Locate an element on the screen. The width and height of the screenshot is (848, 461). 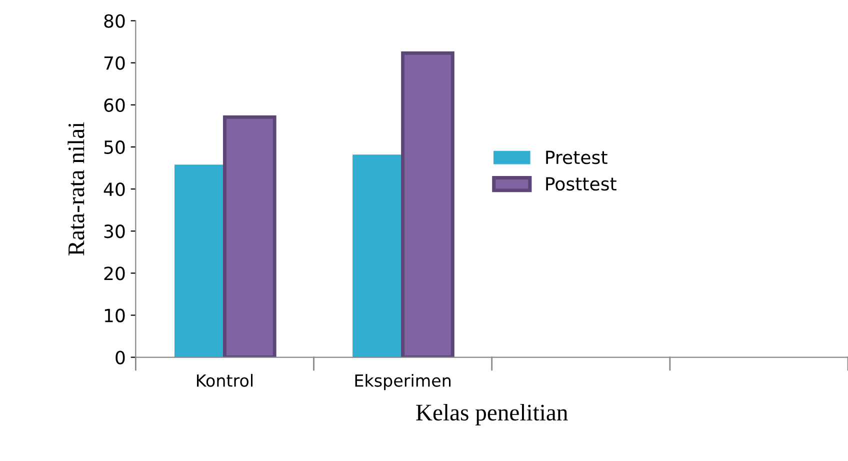
y-axis-title: Rata-rata nilai is located at coordinates (76, 189).